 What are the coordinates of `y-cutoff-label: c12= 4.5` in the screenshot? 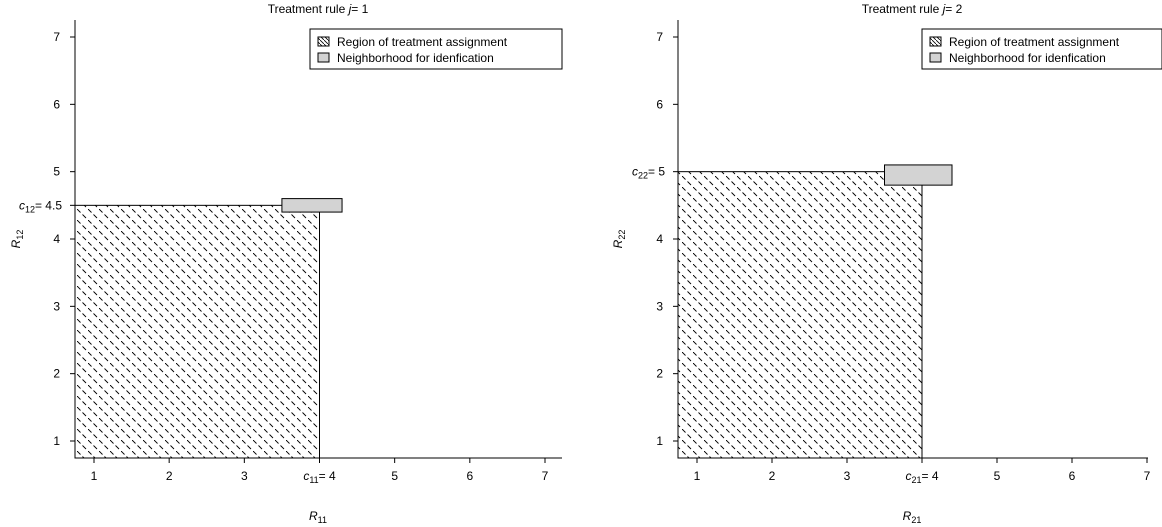 It's located at (40, 206).